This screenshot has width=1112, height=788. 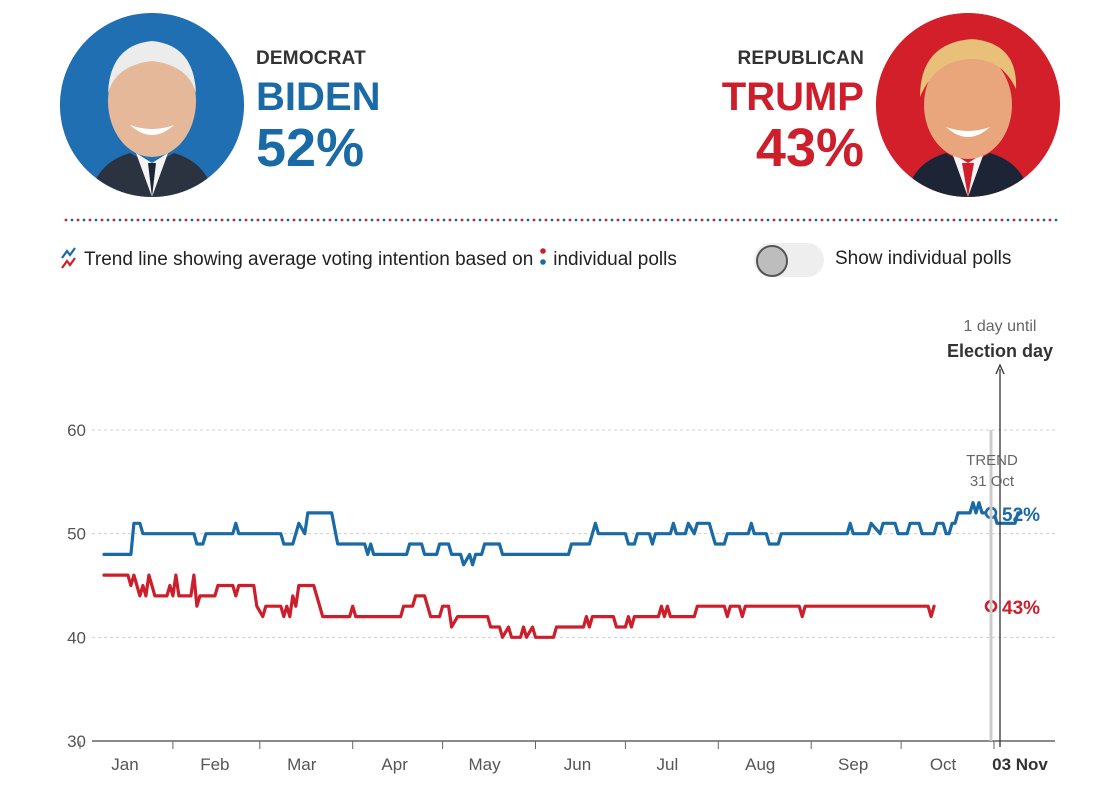 I want to click on election-countdown: 1 day until, so click(x=1000, y=326).